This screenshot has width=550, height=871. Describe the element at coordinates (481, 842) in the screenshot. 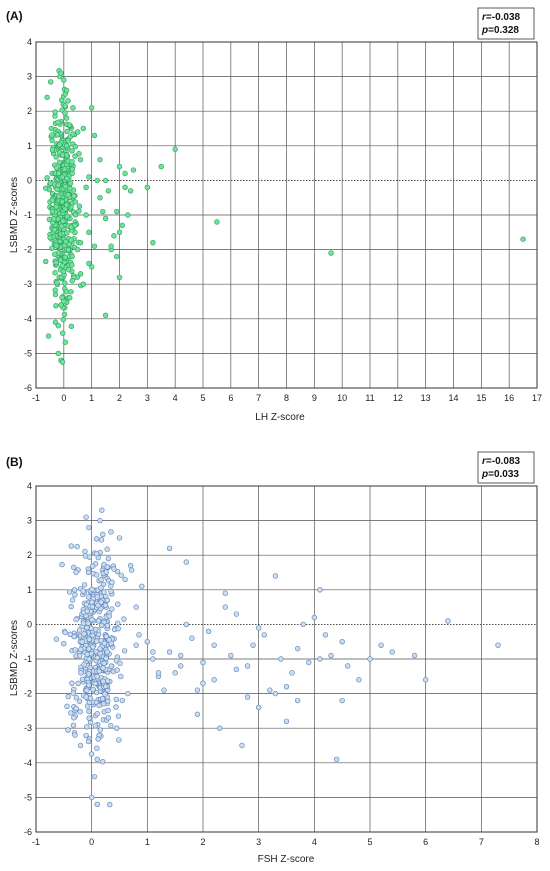

I see `x-tick-label: 7` at that location.